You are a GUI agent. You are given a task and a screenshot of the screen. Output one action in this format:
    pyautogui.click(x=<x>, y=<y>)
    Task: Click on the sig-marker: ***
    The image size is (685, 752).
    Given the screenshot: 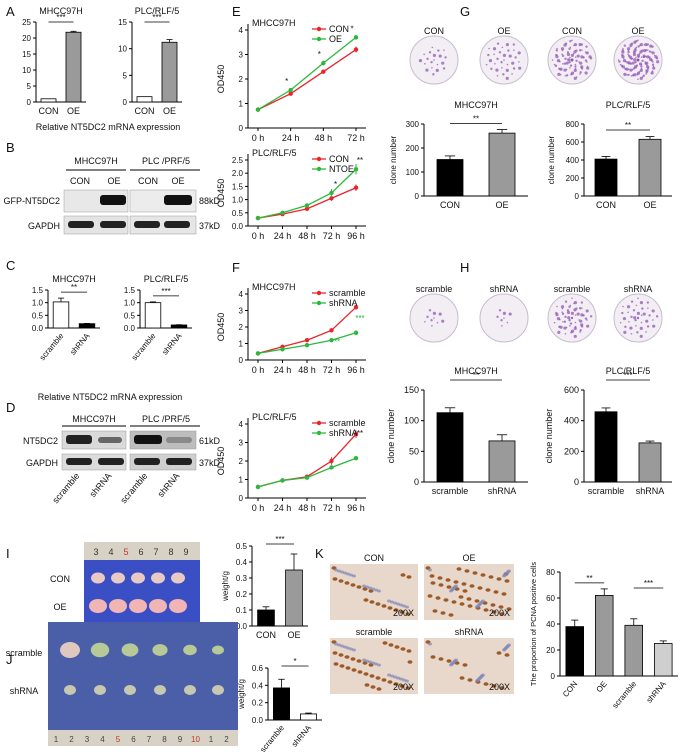 What is the action you would take?
    pyautogui.click(x=359, y=318)
    